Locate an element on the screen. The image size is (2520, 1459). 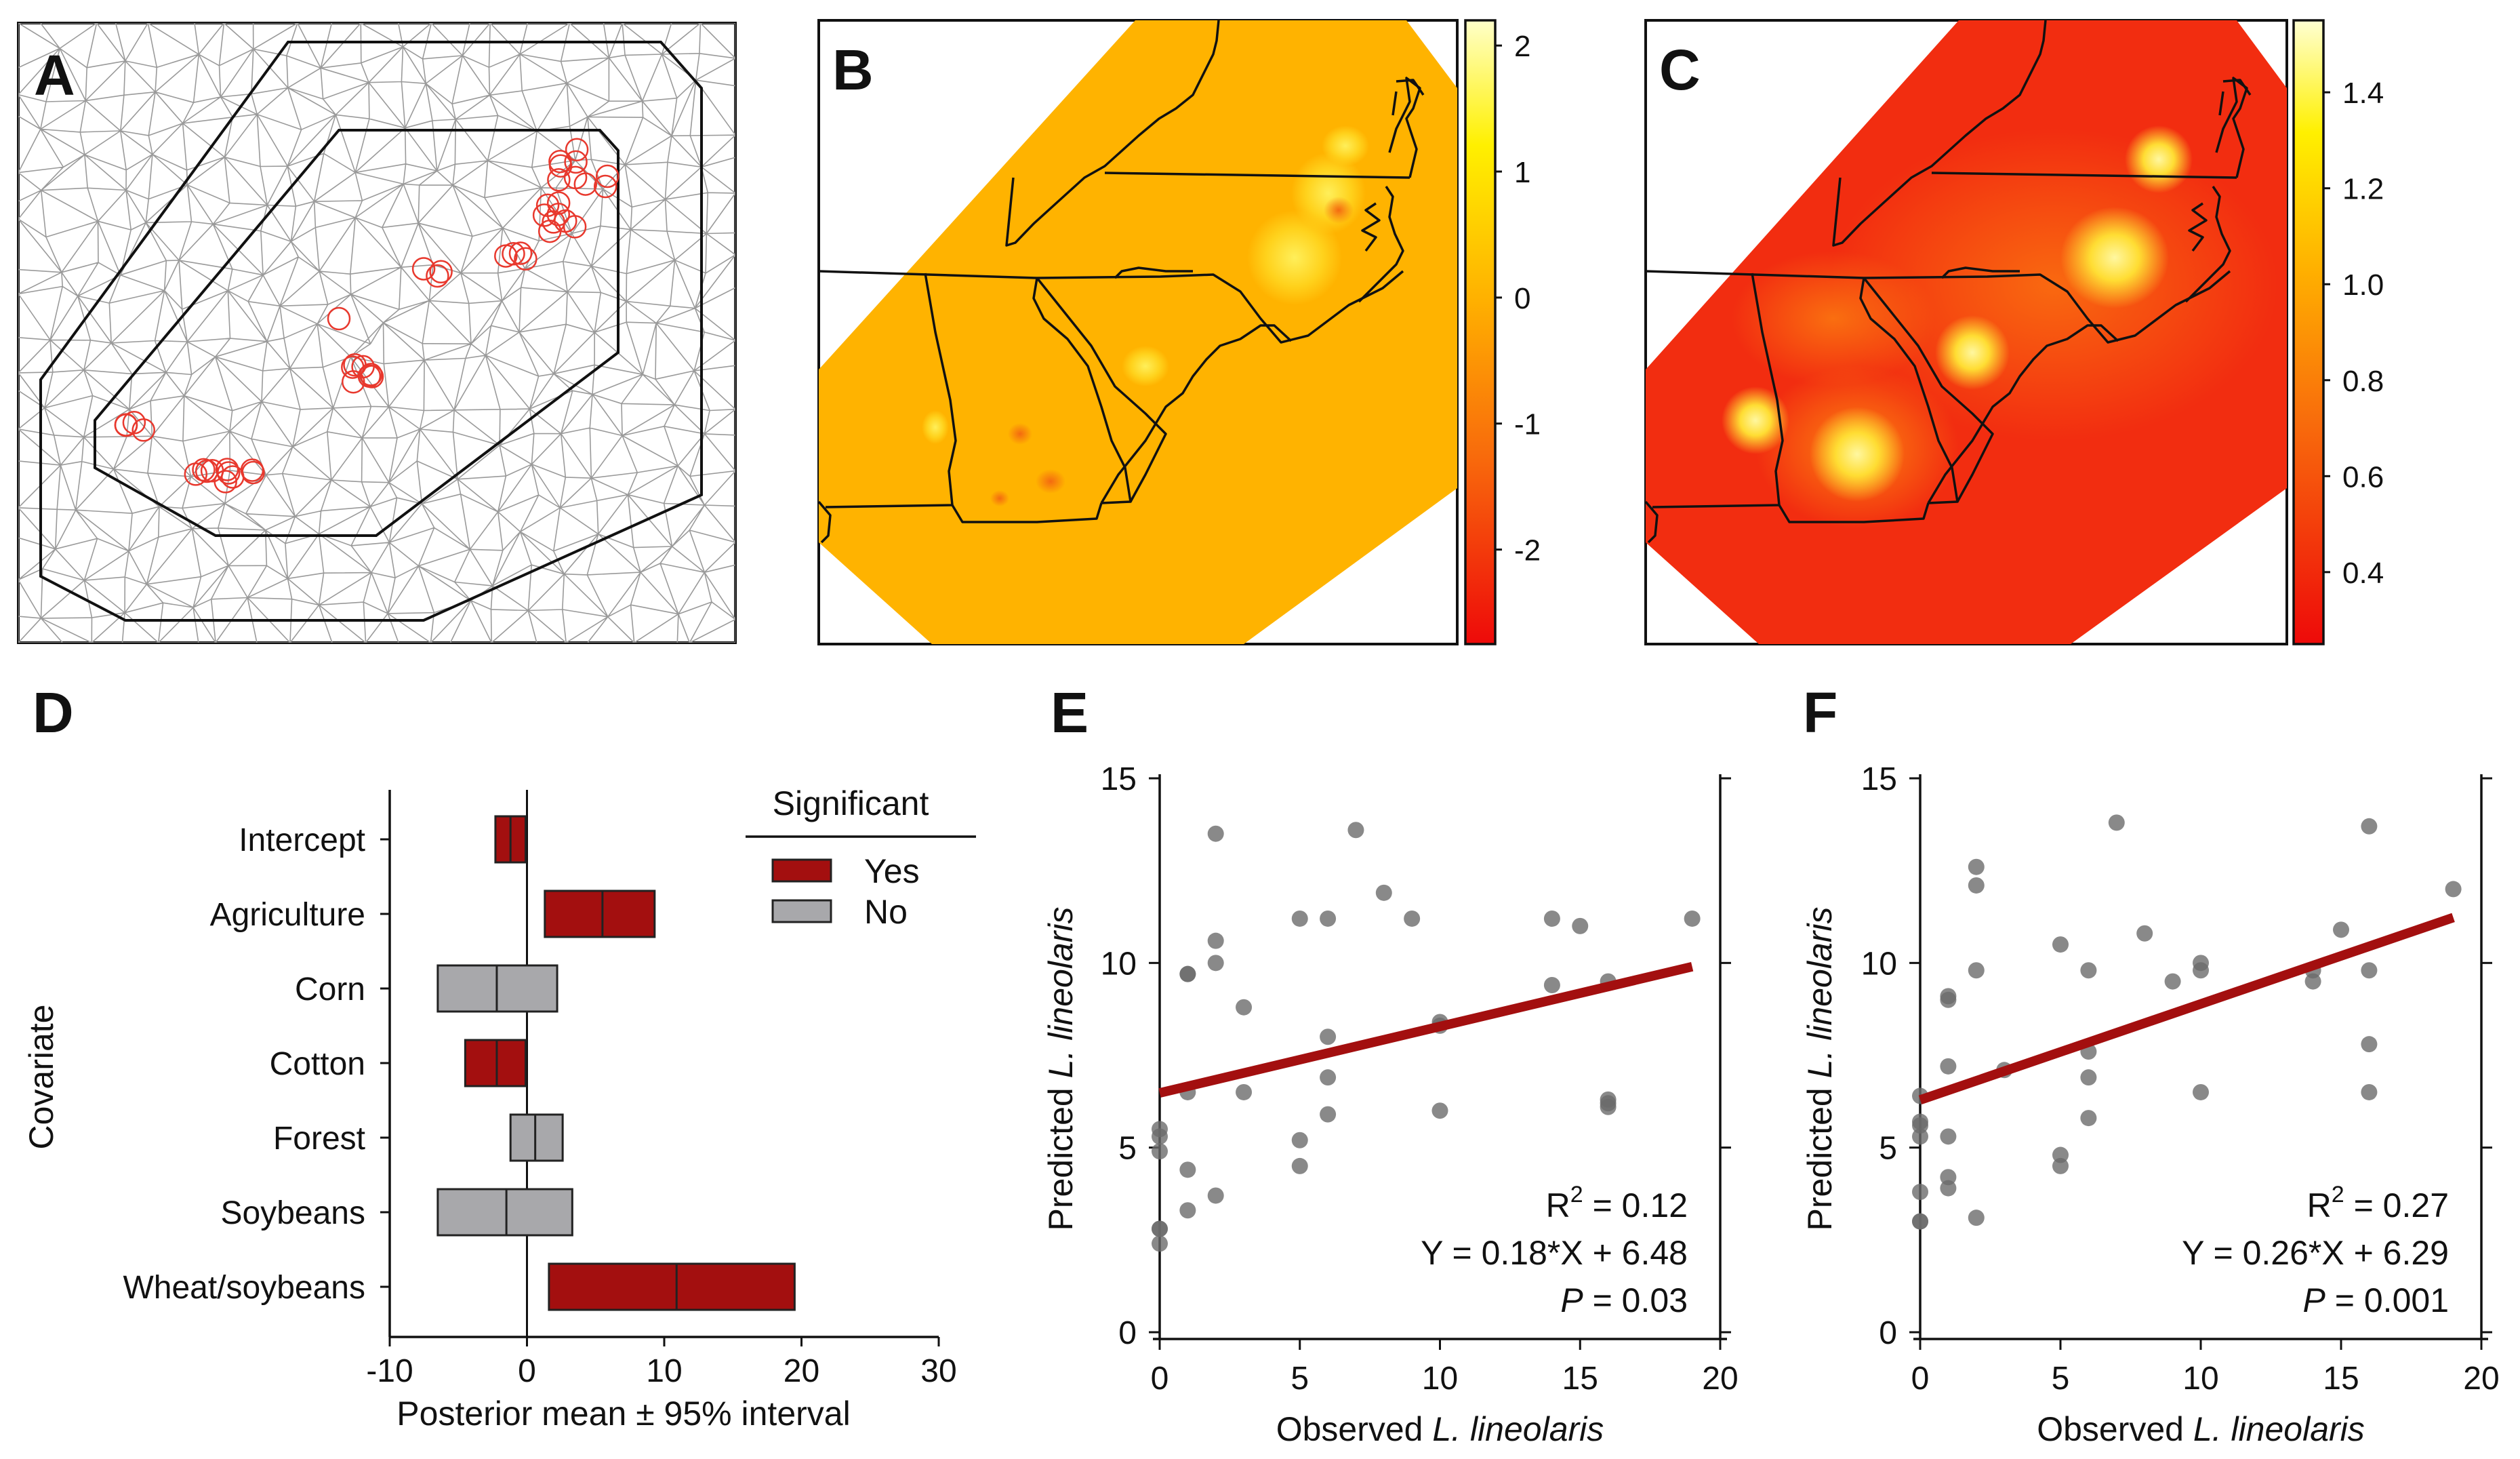
cold-ga-west is located at coordinates (1020, 434).